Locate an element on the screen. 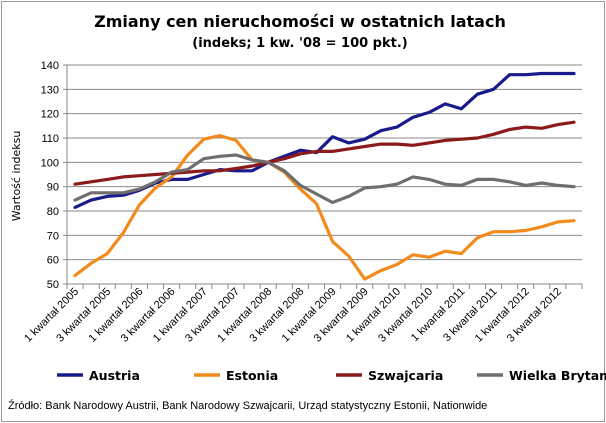 The image size is (606, 423). legend-label: Estonia is located at coordinates (252, 375).